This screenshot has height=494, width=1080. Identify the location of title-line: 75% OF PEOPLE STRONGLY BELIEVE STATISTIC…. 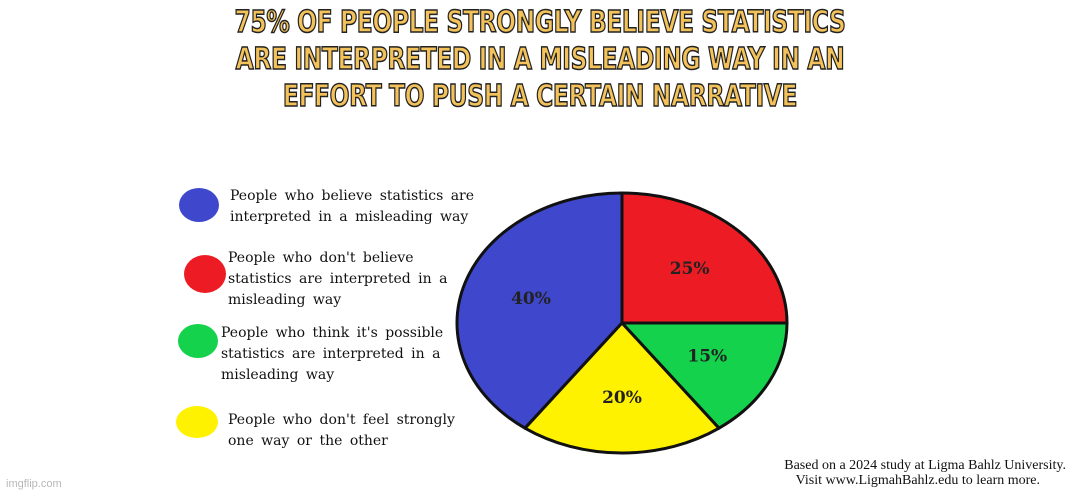
(540, 23).